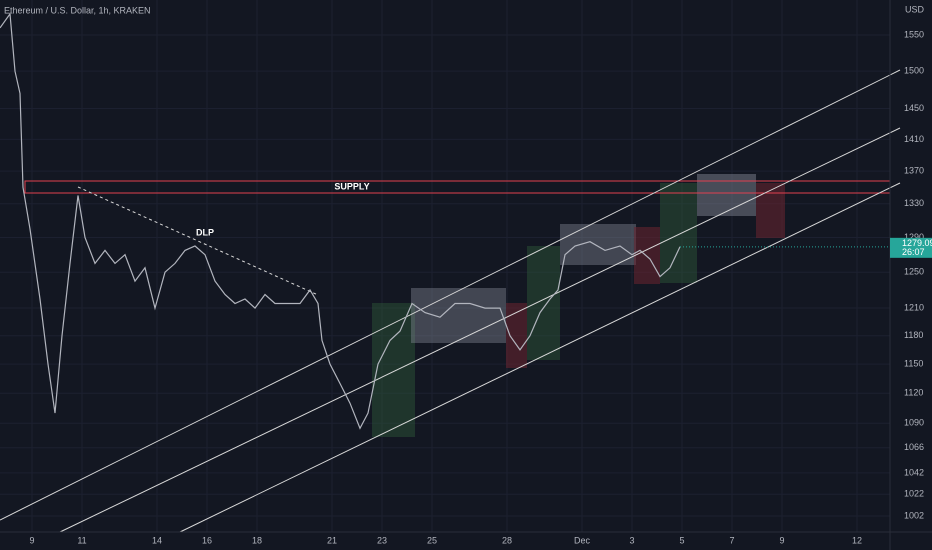 The image size is (932, 550). What do you see at coordinates (432, 540) in the screenshot?
I see `x-tick-label: 25` at bounding box center [432, 540].